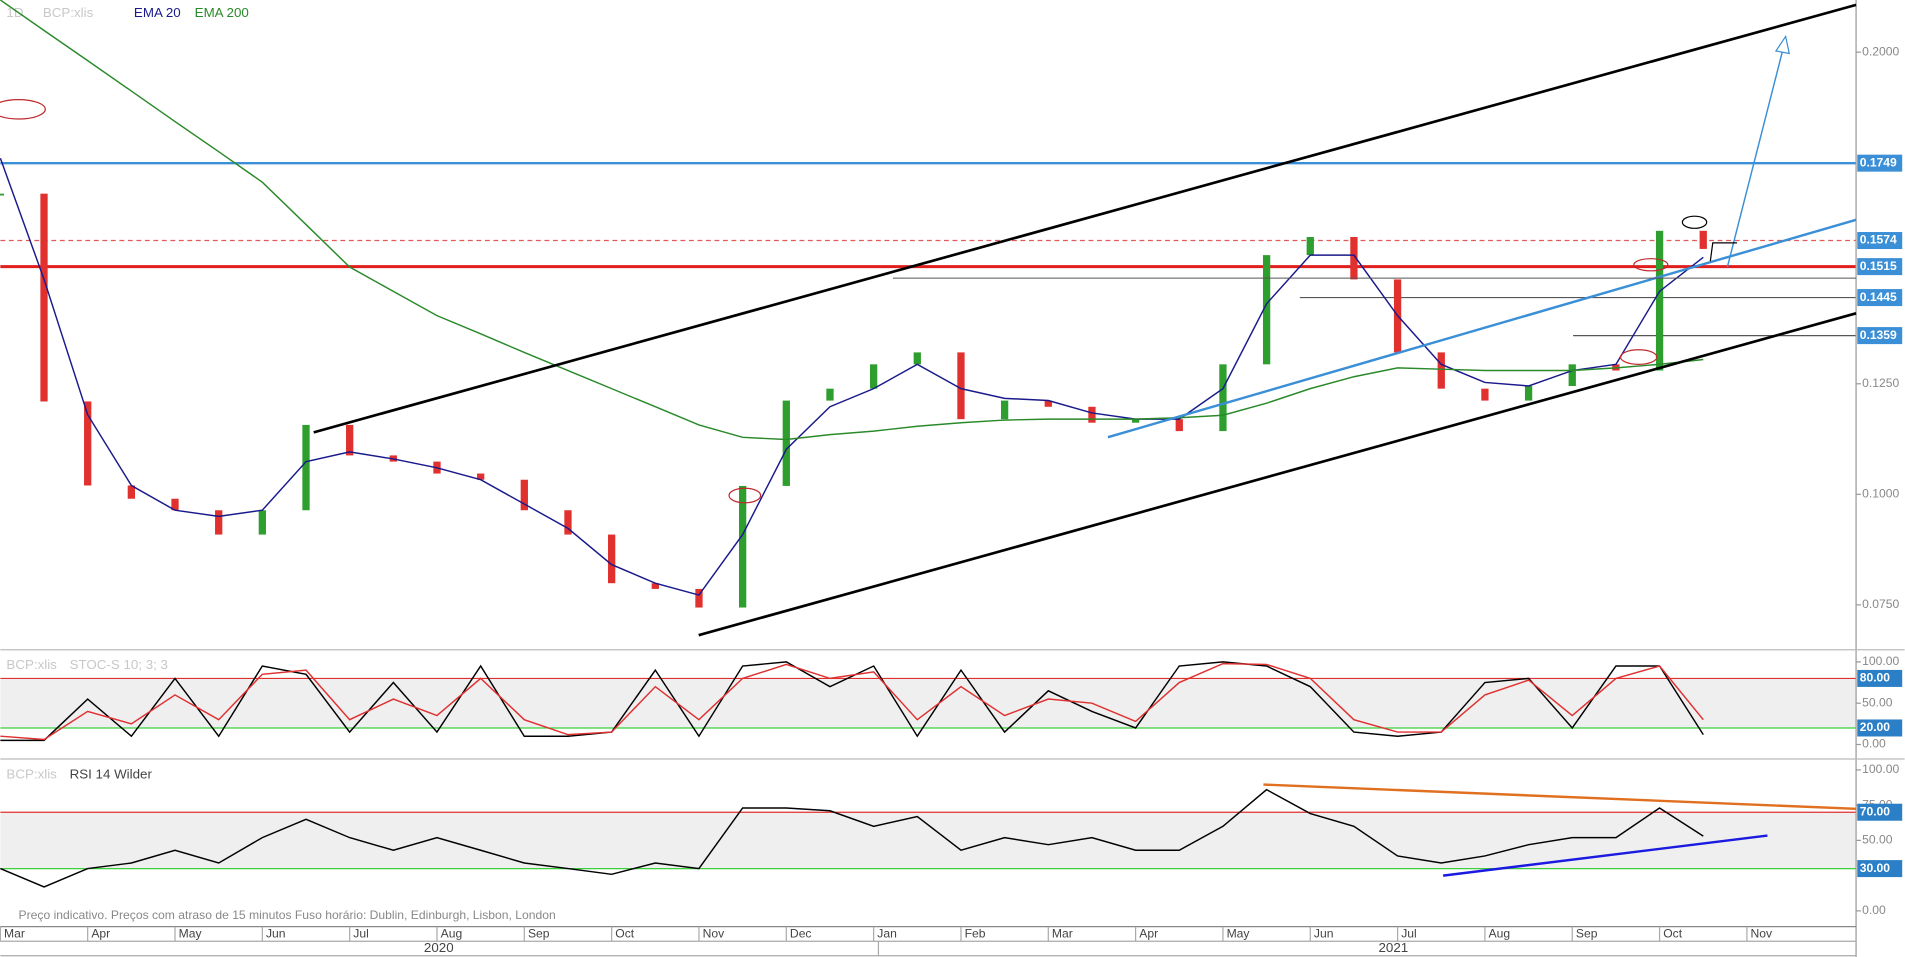 This screenshot has width=1905, height=957. I want to click on arrow-head, so click(1782, 44).